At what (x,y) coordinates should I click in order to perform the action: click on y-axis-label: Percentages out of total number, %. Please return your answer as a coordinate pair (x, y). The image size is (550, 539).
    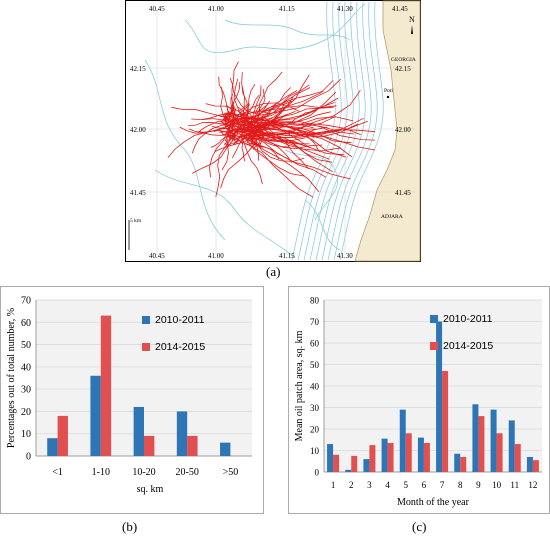
    Looking at the image, I should click on (11, 378).